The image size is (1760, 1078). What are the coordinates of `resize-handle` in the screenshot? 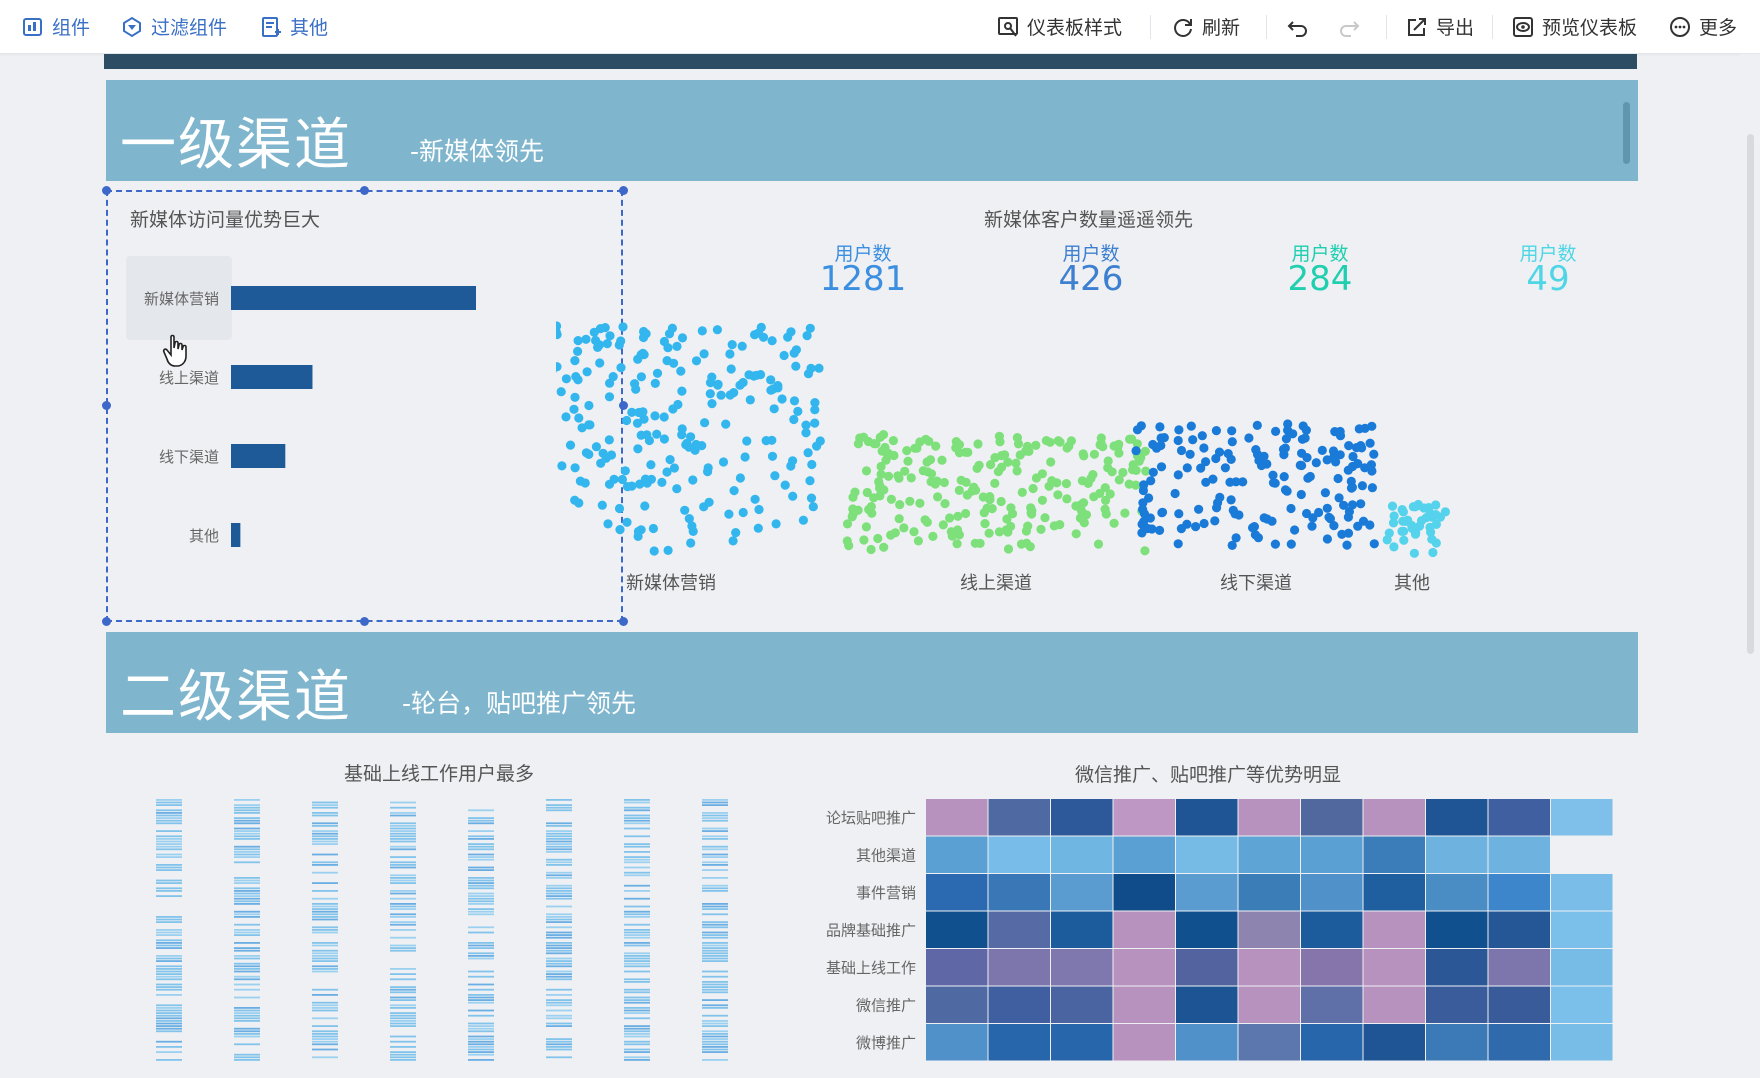 It's located at (623, 190).